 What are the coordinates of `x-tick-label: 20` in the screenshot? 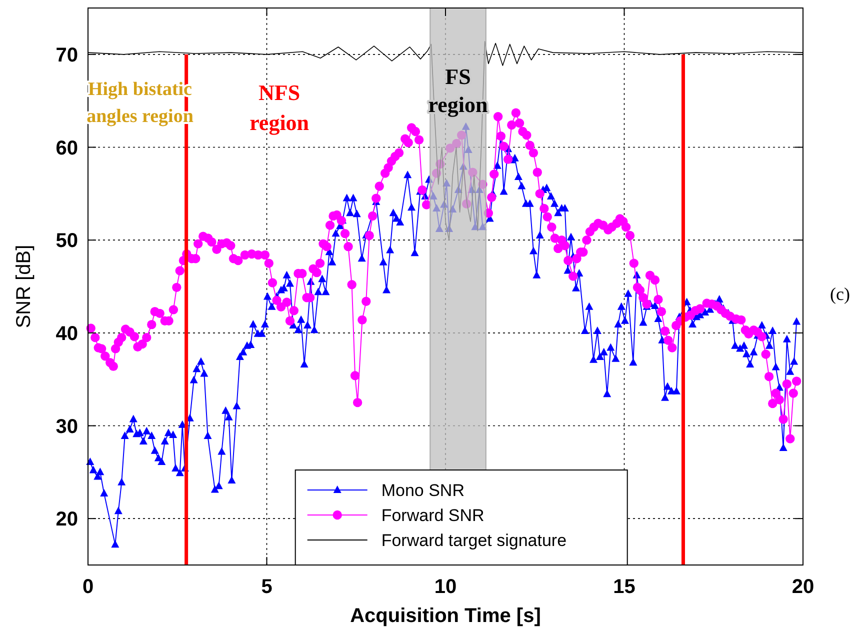 It's located at (803, 587).